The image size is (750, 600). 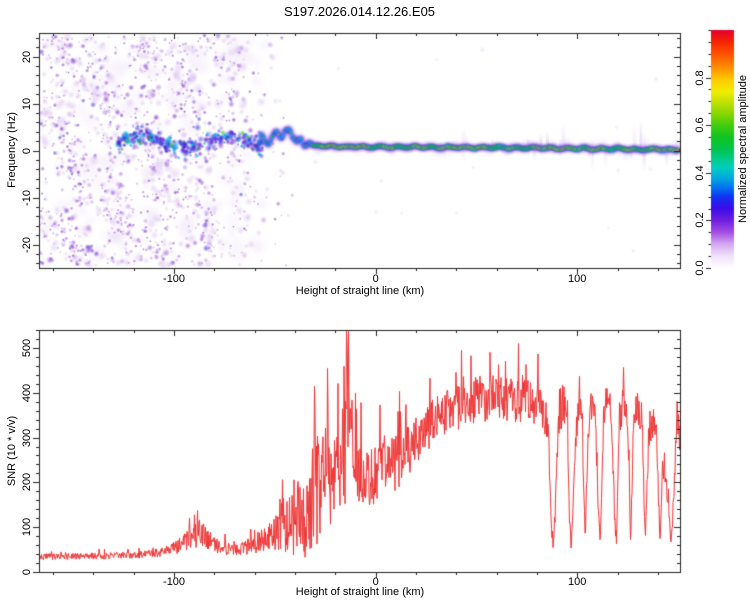 What do you see at coordinates (27, 244) in the screenshot?
I see `top-panel-y-tick-label: -20` at bounding box center [27, 244].